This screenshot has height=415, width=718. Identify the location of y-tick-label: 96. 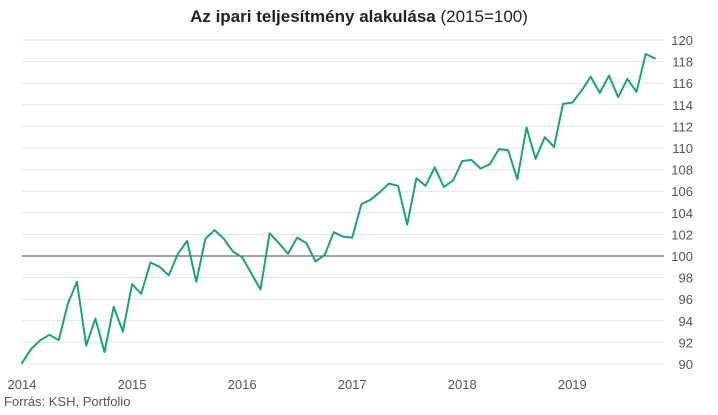
(686, 299).